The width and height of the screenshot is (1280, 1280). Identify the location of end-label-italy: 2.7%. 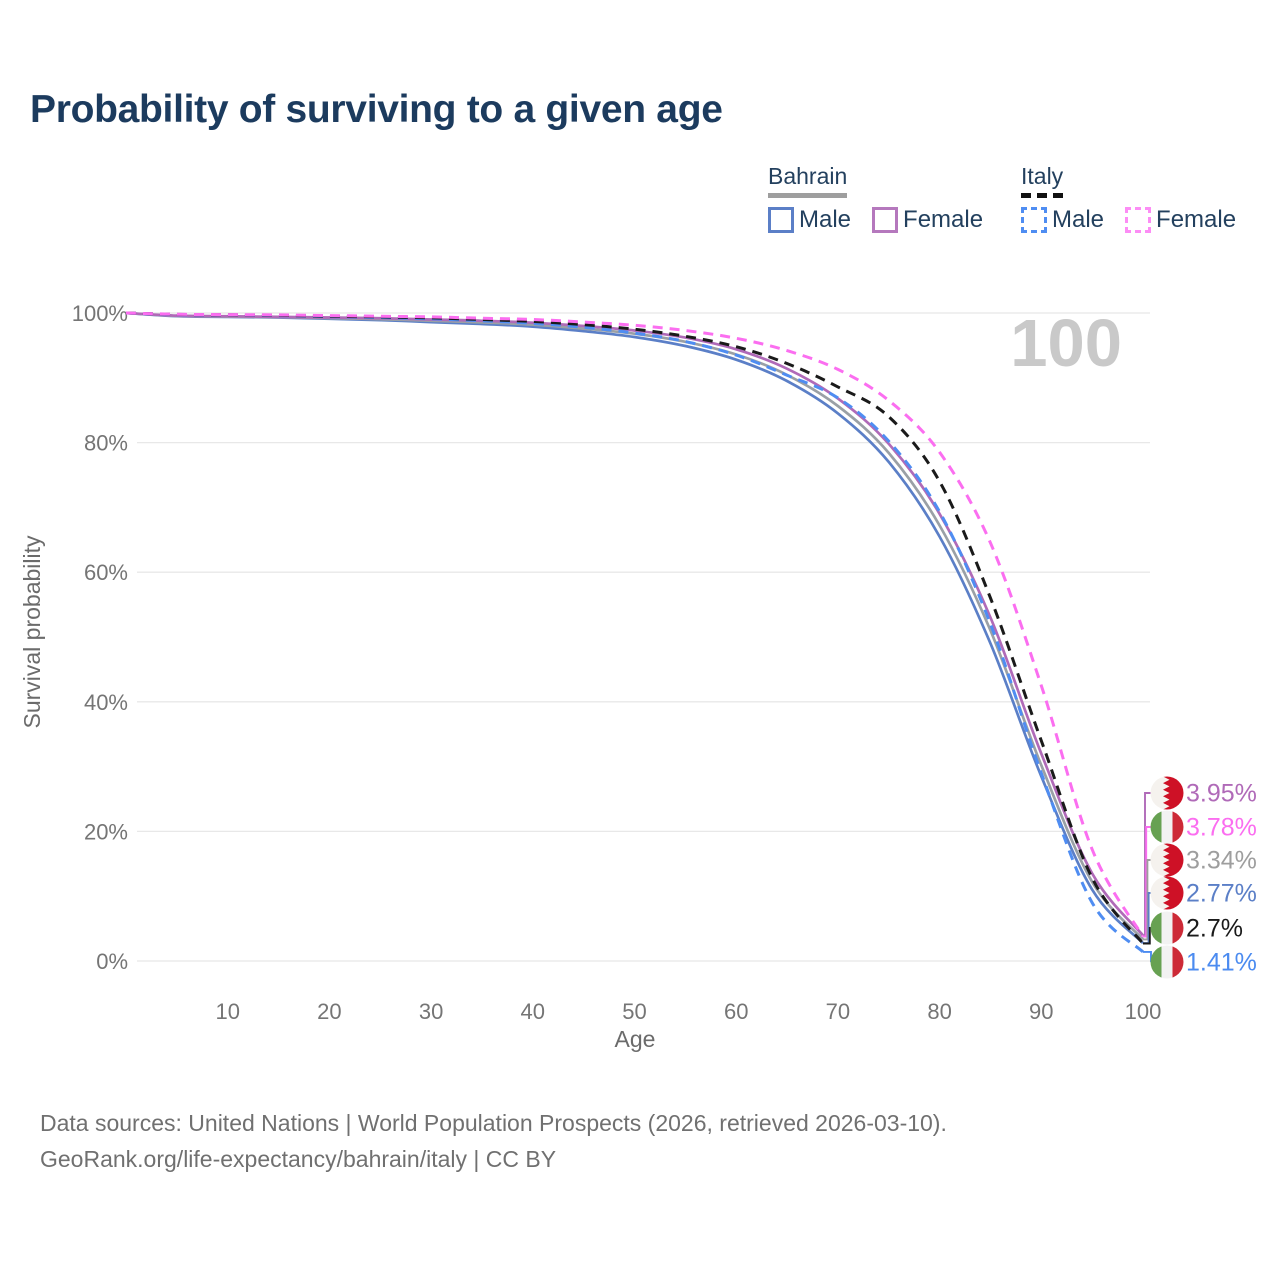
(1193, 928).